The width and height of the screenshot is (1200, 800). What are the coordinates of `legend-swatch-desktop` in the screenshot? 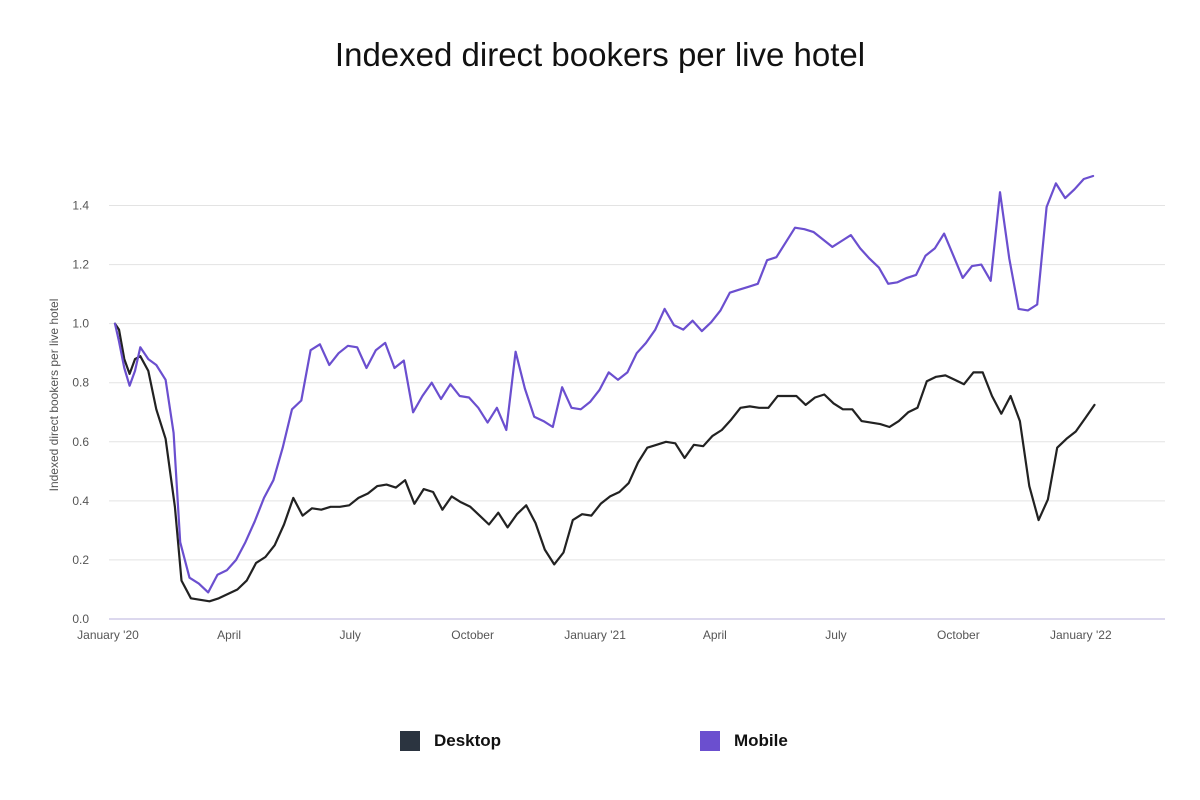 It's located at (410, 741).